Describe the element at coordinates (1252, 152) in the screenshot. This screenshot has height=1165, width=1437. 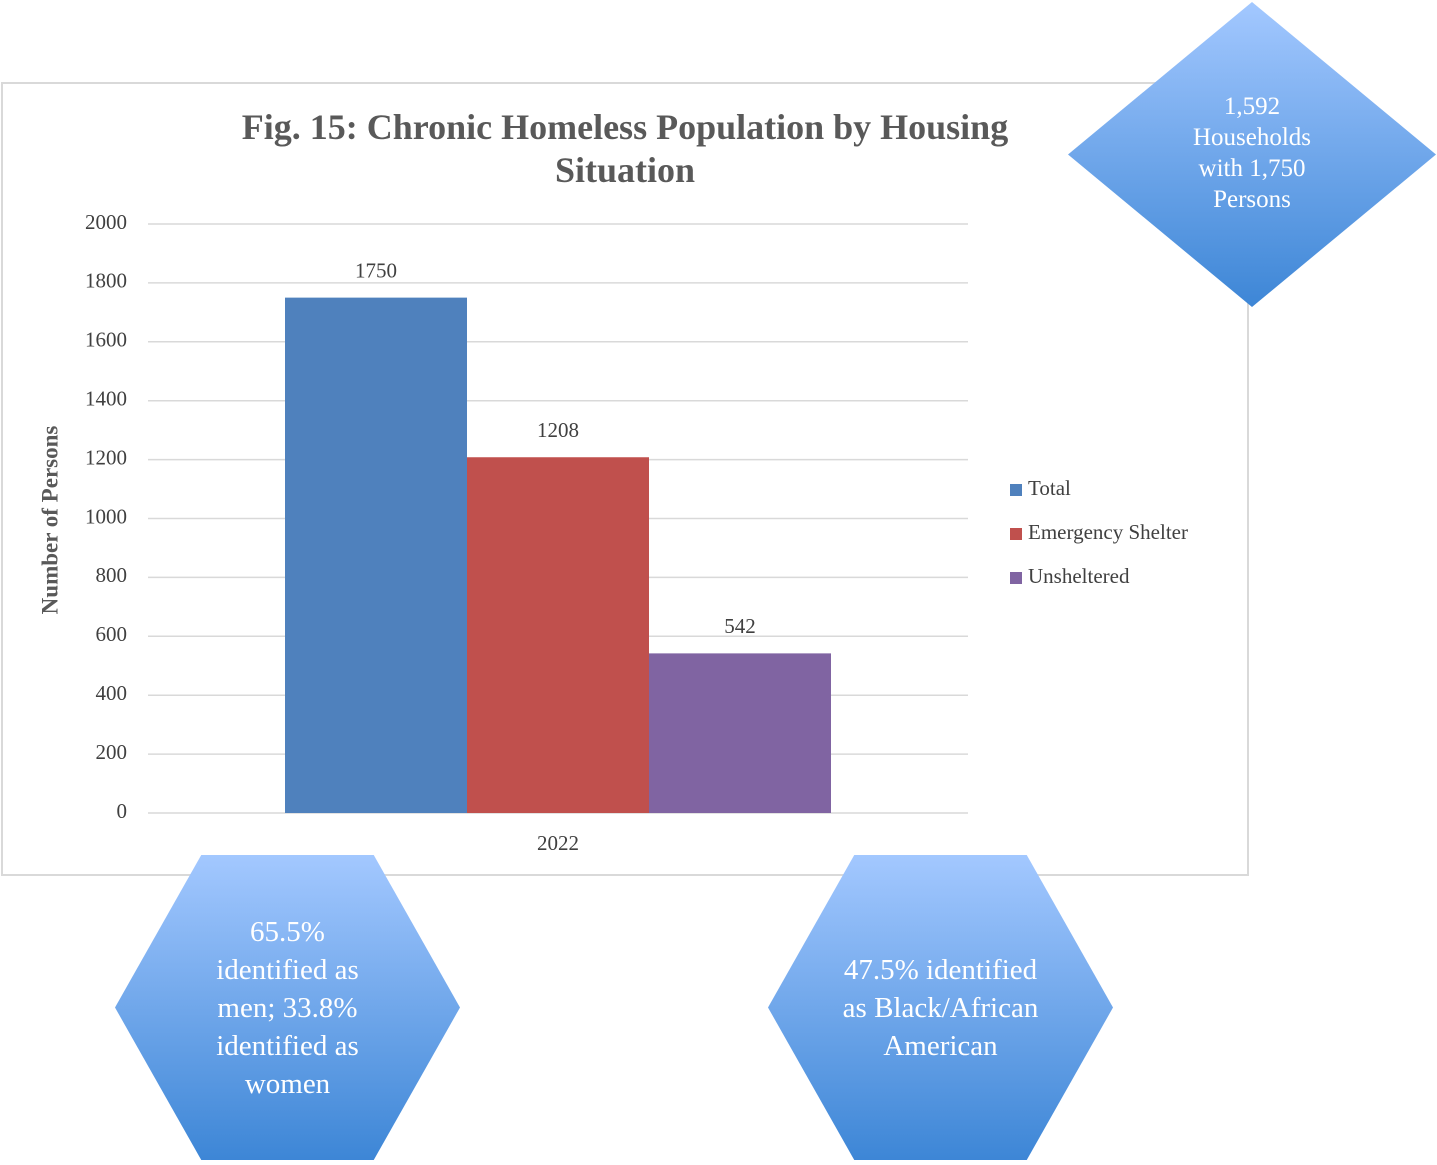
I see `callout-text: 1,592 Households with 1,750 Persons` at that location.